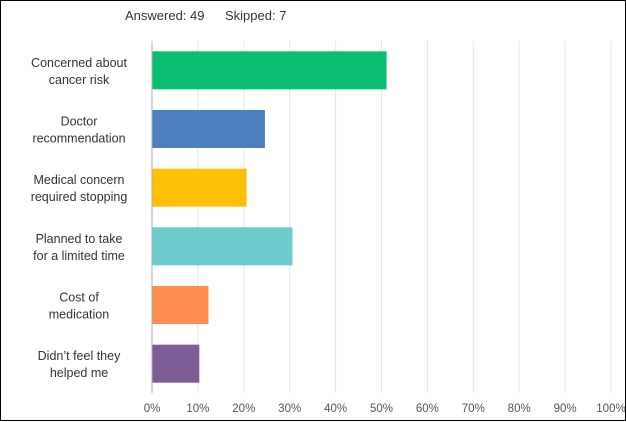 The image size is (626, 422). I want to click on x-tick-label: 60%, so click(427, 409).